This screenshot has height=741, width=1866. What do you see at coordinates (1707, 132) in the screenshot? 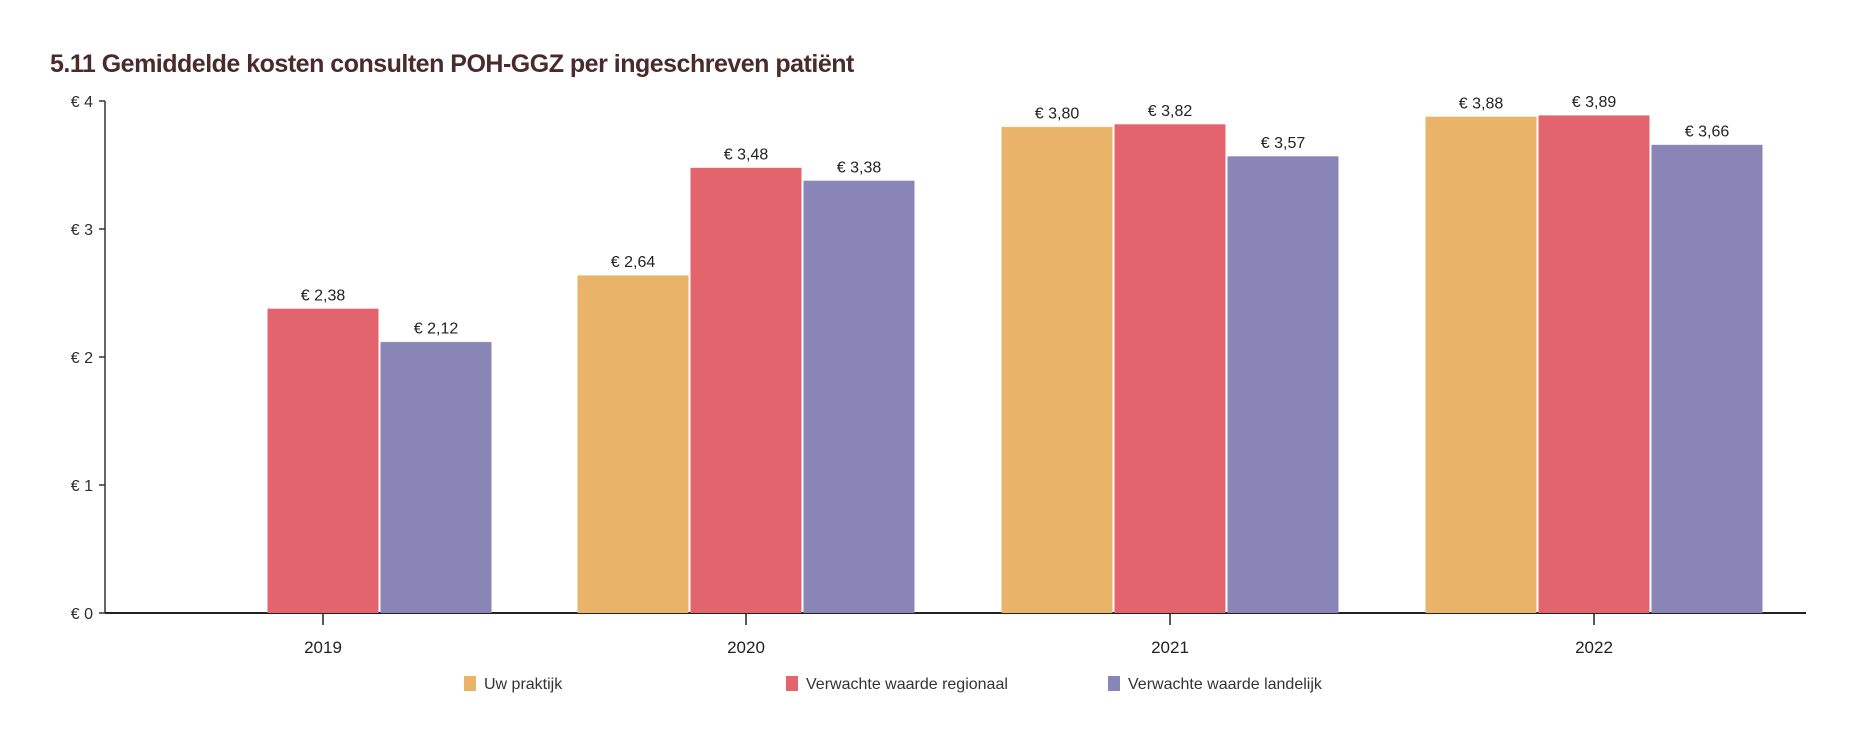
I see `data-label: € 3,66` at bounding box center [1707, 132].